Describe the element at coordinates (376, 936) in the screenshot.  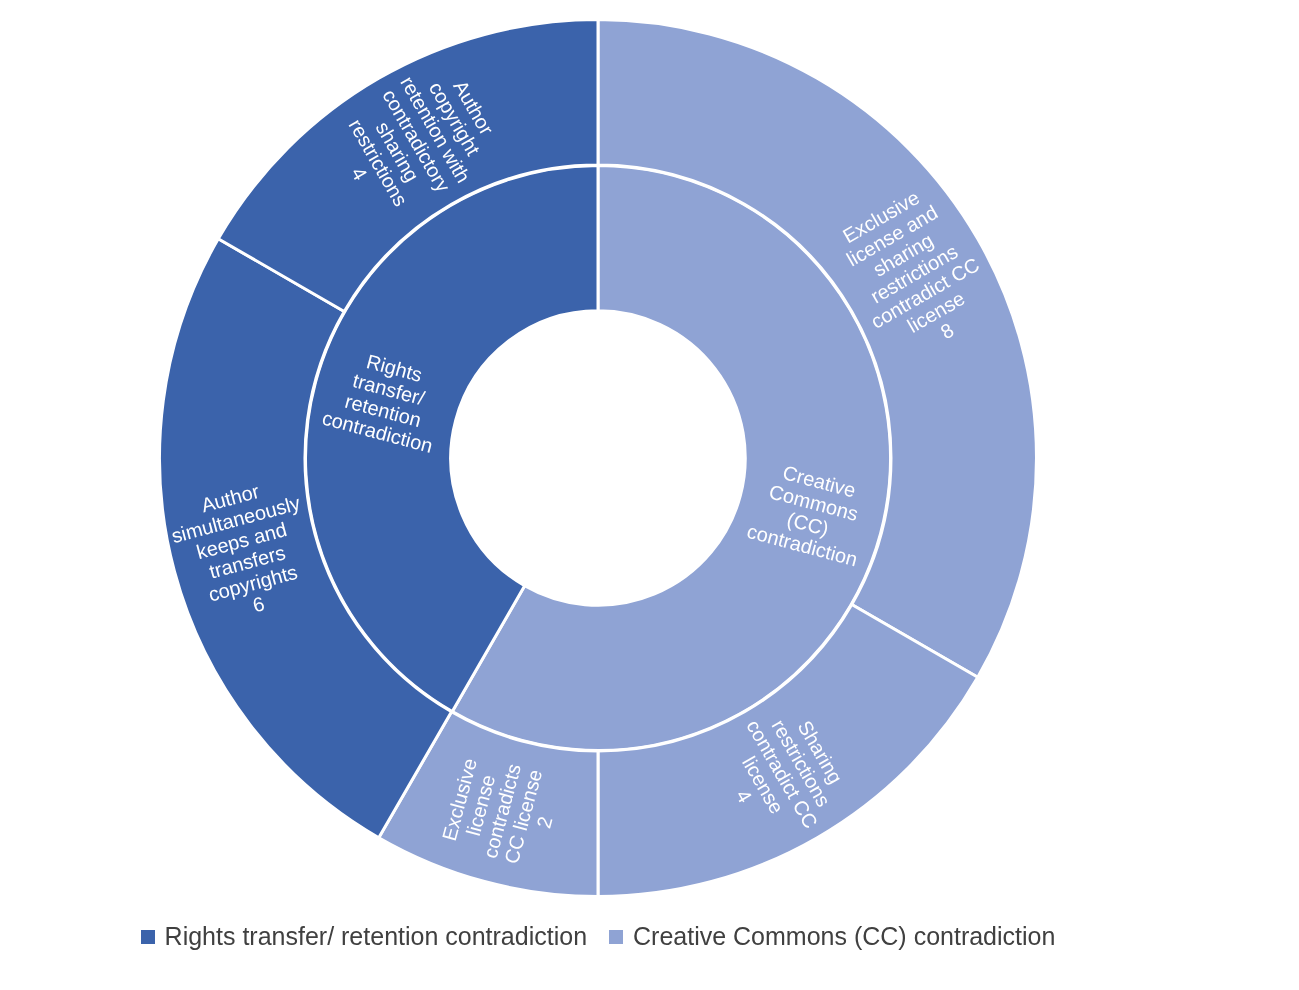
I see `legend-label: Rights transfer/ retention contradiction` at that location.